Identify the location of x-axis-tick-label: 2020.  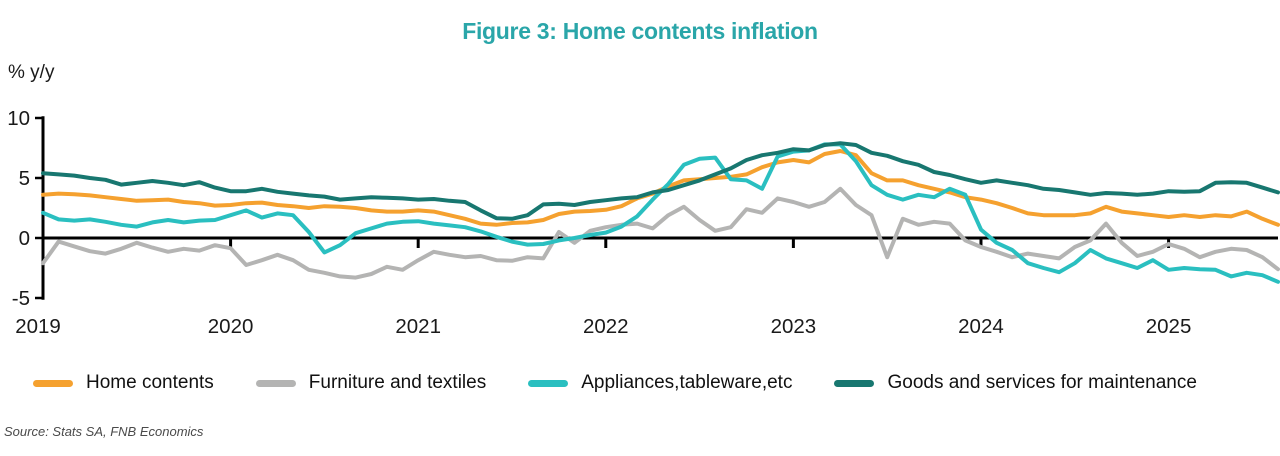
(231, 326).